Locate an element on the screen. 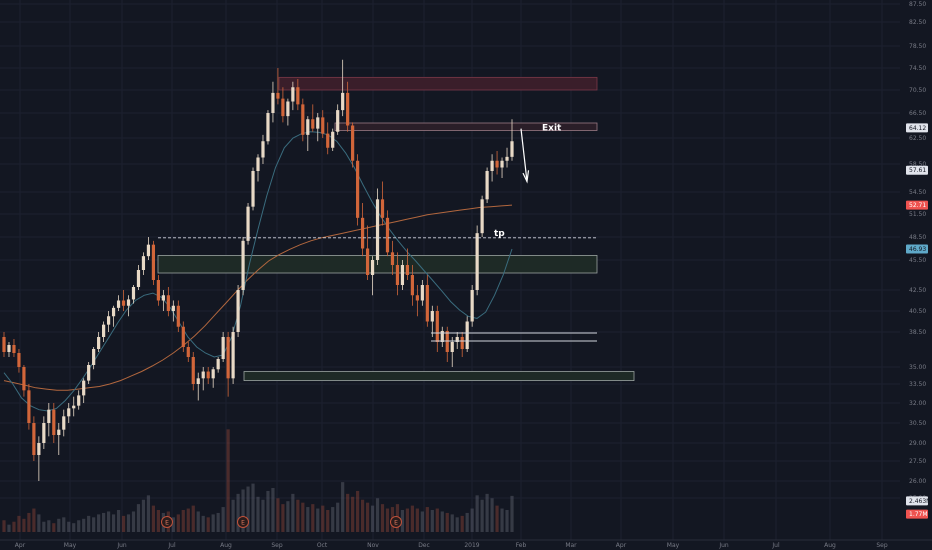 This screenshot has height=550, width=932. price-labels: 64.12 57.61 52.71 46.93 2.463M 1.77M is located at coordinates (918, 321).